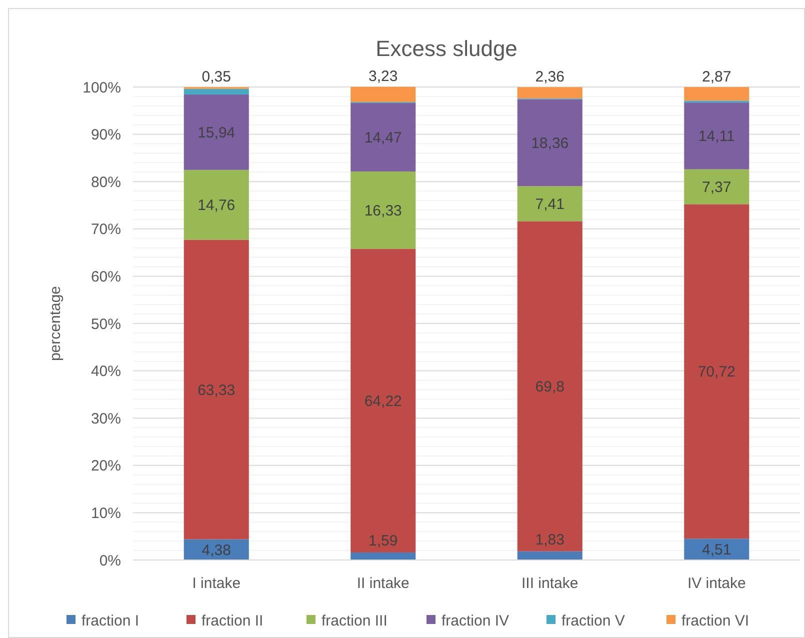 The width and height of the screenshot is (805, 638). I want to click on x-tick-label: II intake, so click(383, 583).